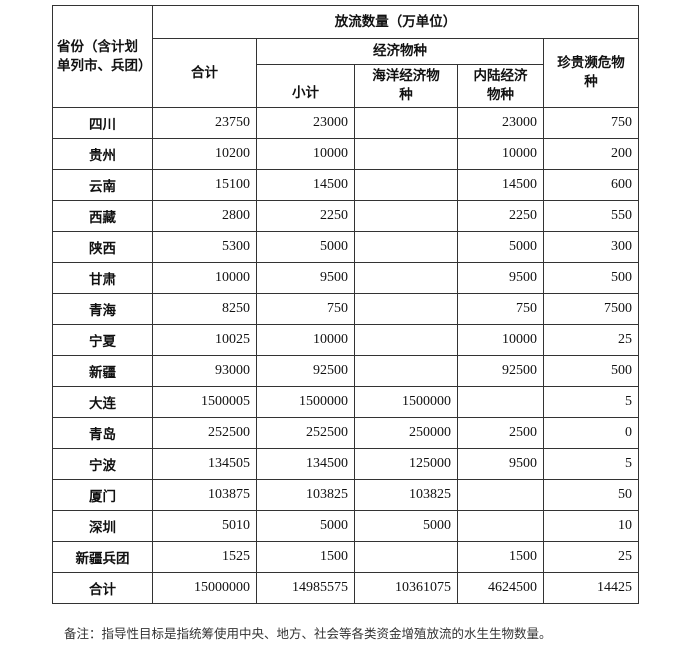 This screenshot has width=683, height=660. What do you see at coordinates (500, 588) in the screenshot?
I see `value-cell: 4624500` at bounding box center [500, 588].